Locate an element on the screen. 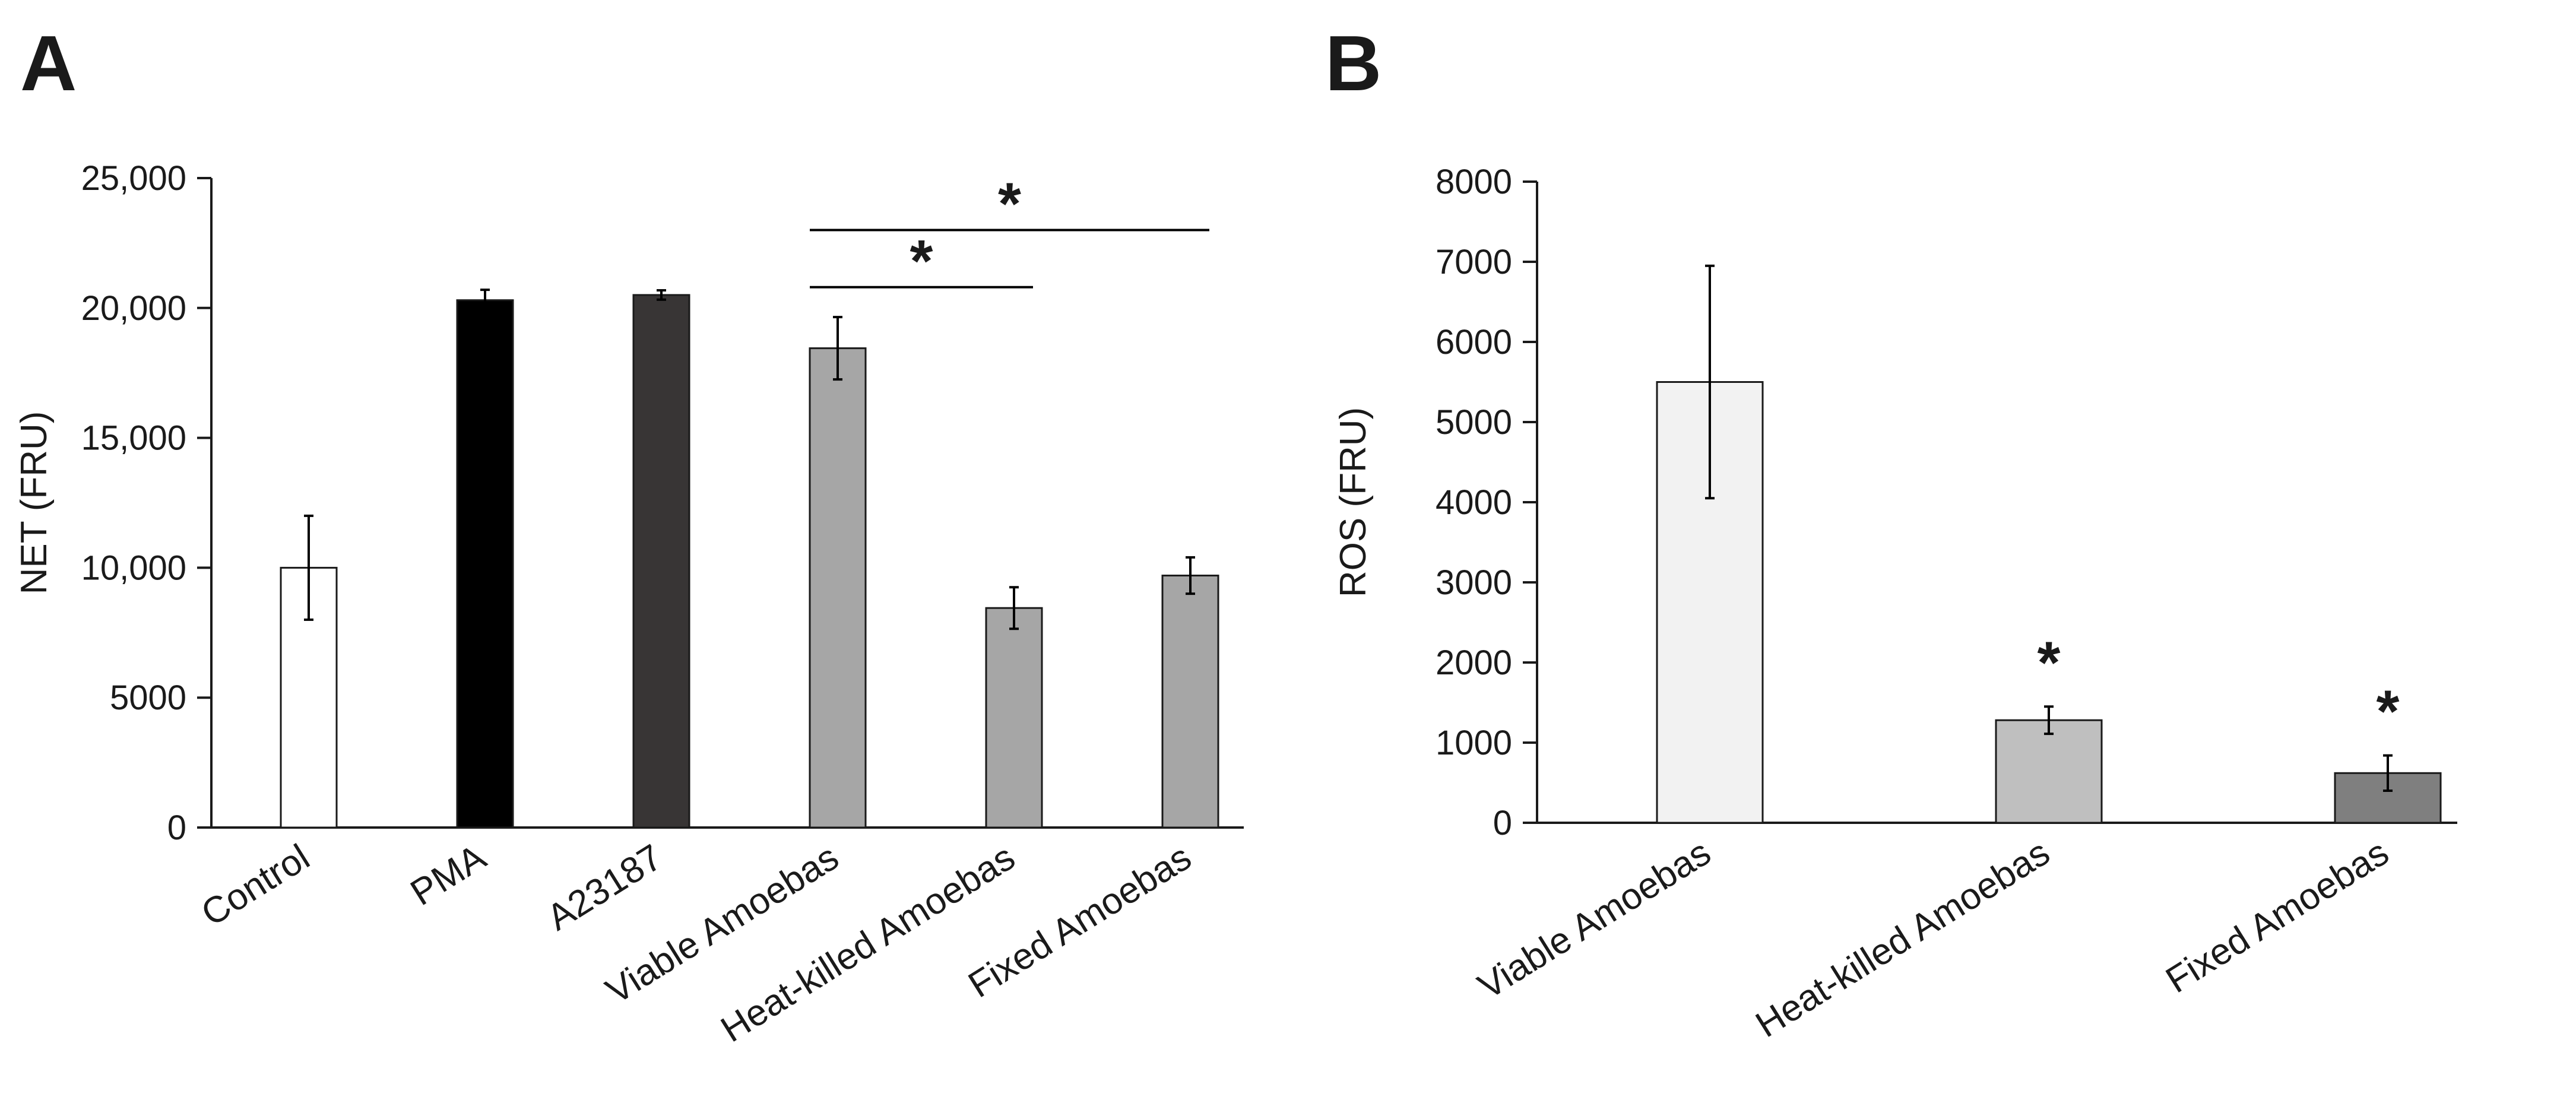 This screenshot has height=1100, width=2576. y-tick-label: 20,000 is located at coordinates (133, 308).